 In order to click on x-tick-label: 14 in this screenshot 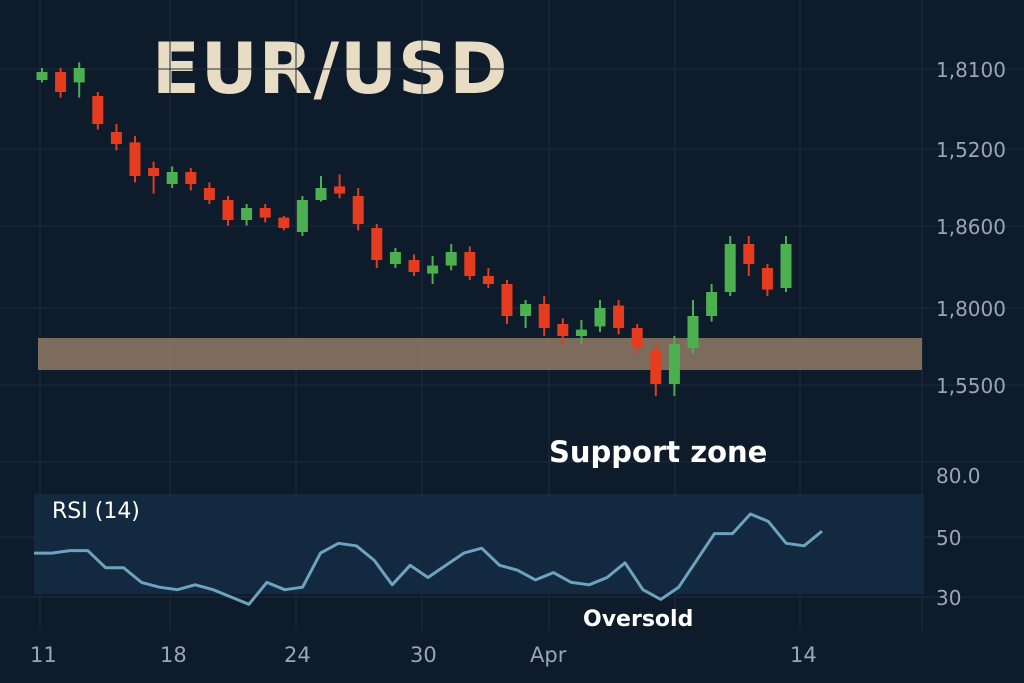, I will do `click(803, 655)`.